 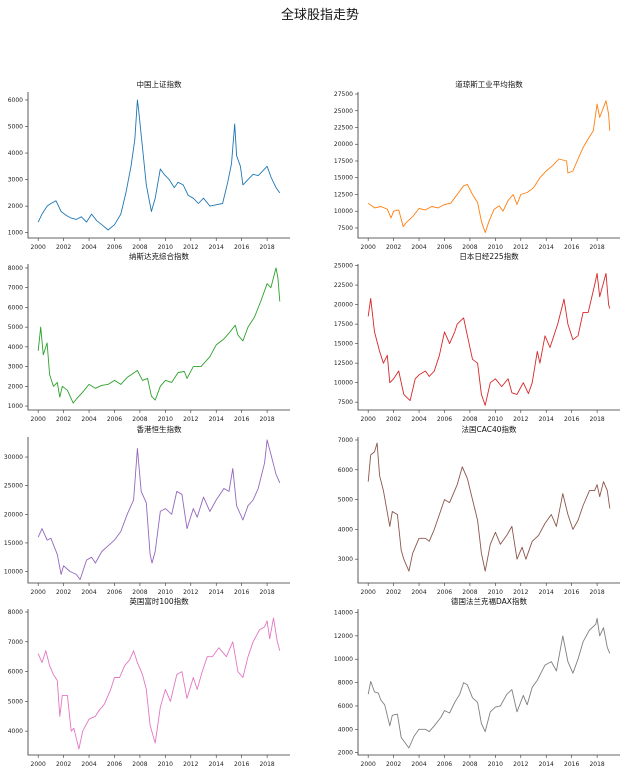 I want to click on y-tick-label: 7500, so click(x=345, y=228).